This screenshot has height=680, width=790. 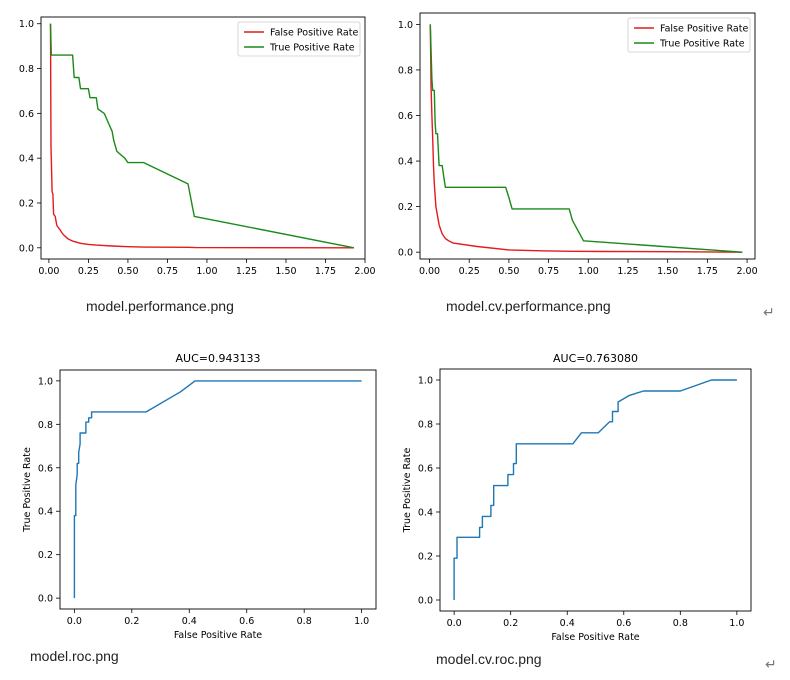 What do you see at coordinates (528, 306) in the screenshot?
I see `caption-model-cv-performance: model.cv.performance.png` at bounding box center [528, 306].